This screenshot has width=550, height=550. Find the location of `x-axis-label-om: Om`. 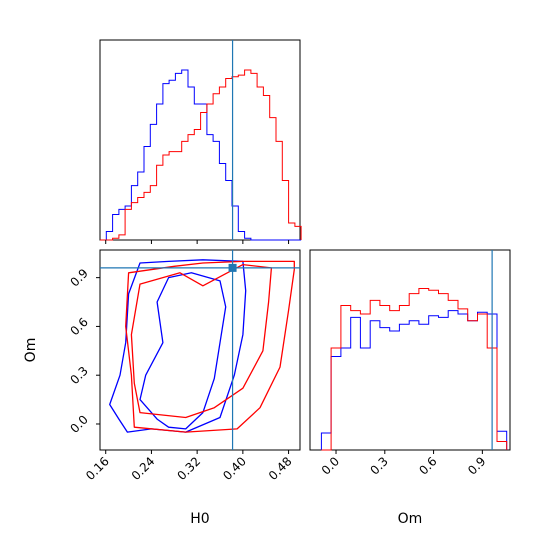

x-axis-label-om: Om is located at coordinates (410, 519).